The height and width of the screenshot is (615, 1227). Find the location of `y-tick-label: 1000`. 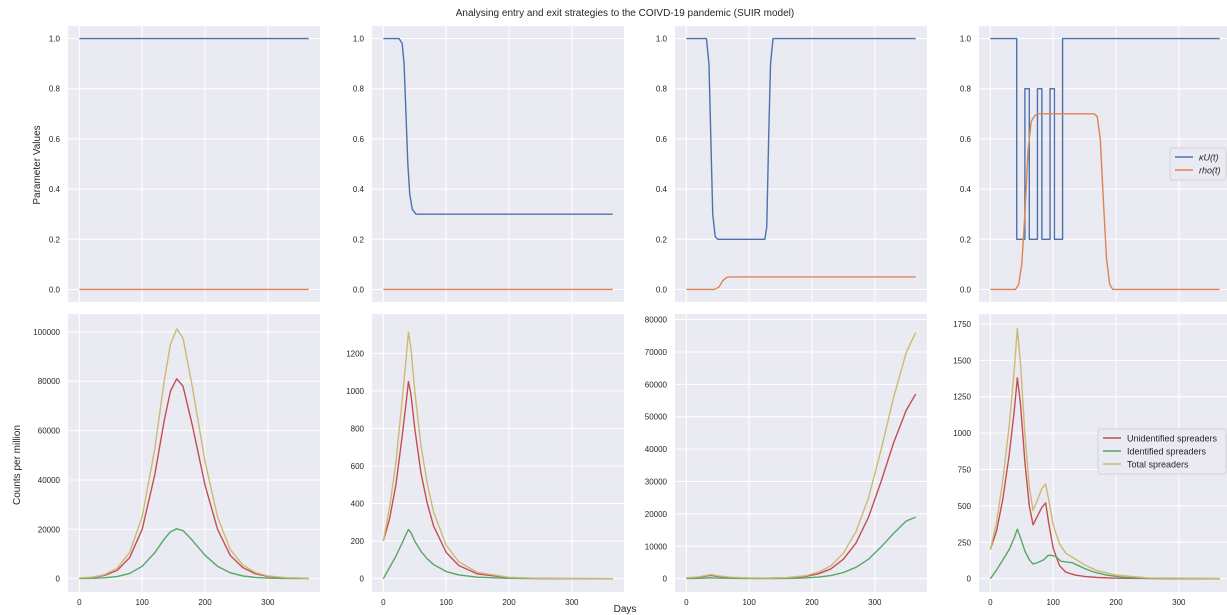

y-tick-label: 1000 is located at coordinates (962, 433).